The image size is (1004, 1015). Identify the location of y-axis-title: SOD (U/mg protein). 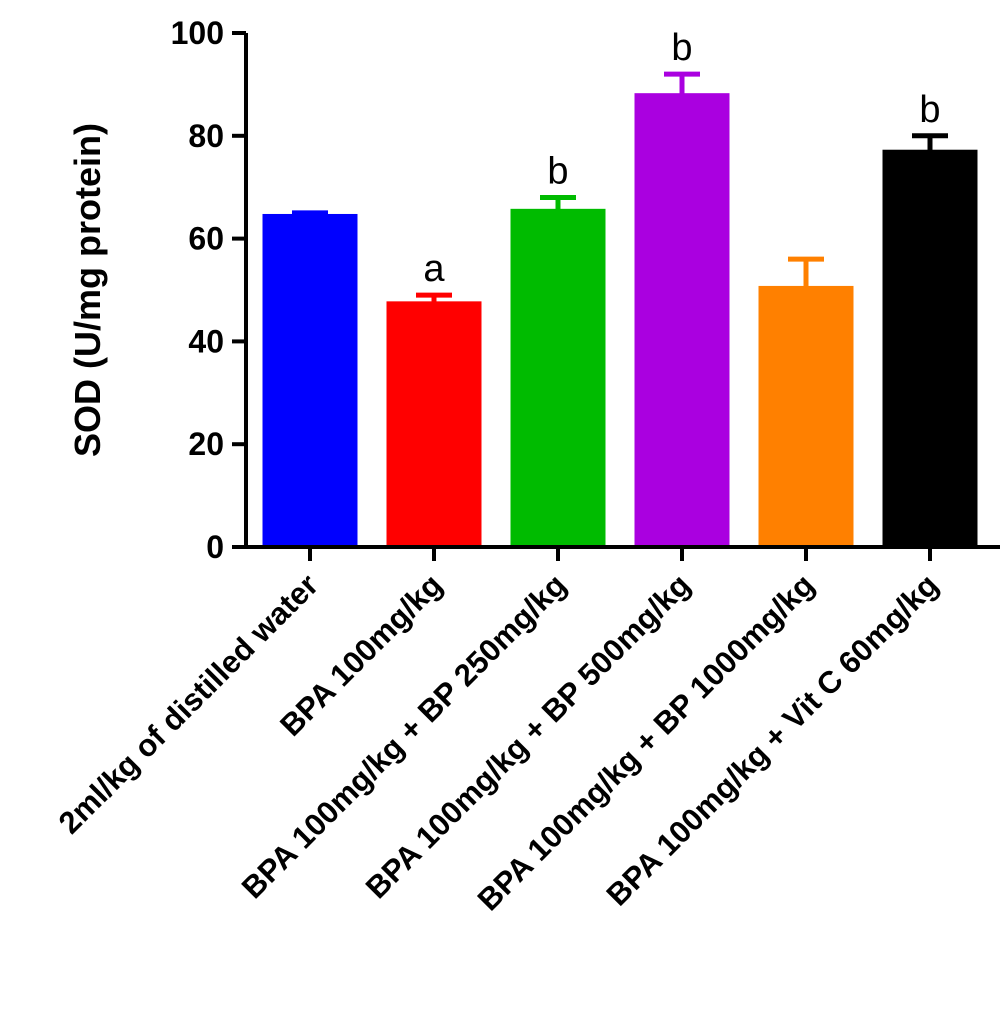
(87, 290).